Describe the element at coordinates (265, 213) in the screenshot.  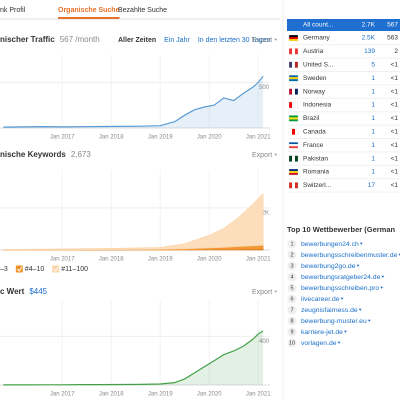
I see `y-tick-label: 2K` at that location.